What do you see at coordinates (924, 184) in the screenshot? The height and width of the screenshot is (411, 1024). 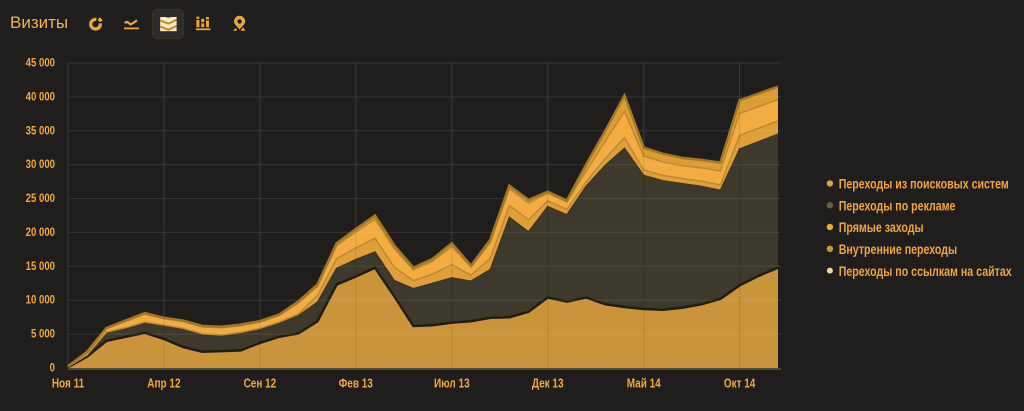 I see `svg-text: Переходы из поисковых систем` at bounding box center [924, 184].